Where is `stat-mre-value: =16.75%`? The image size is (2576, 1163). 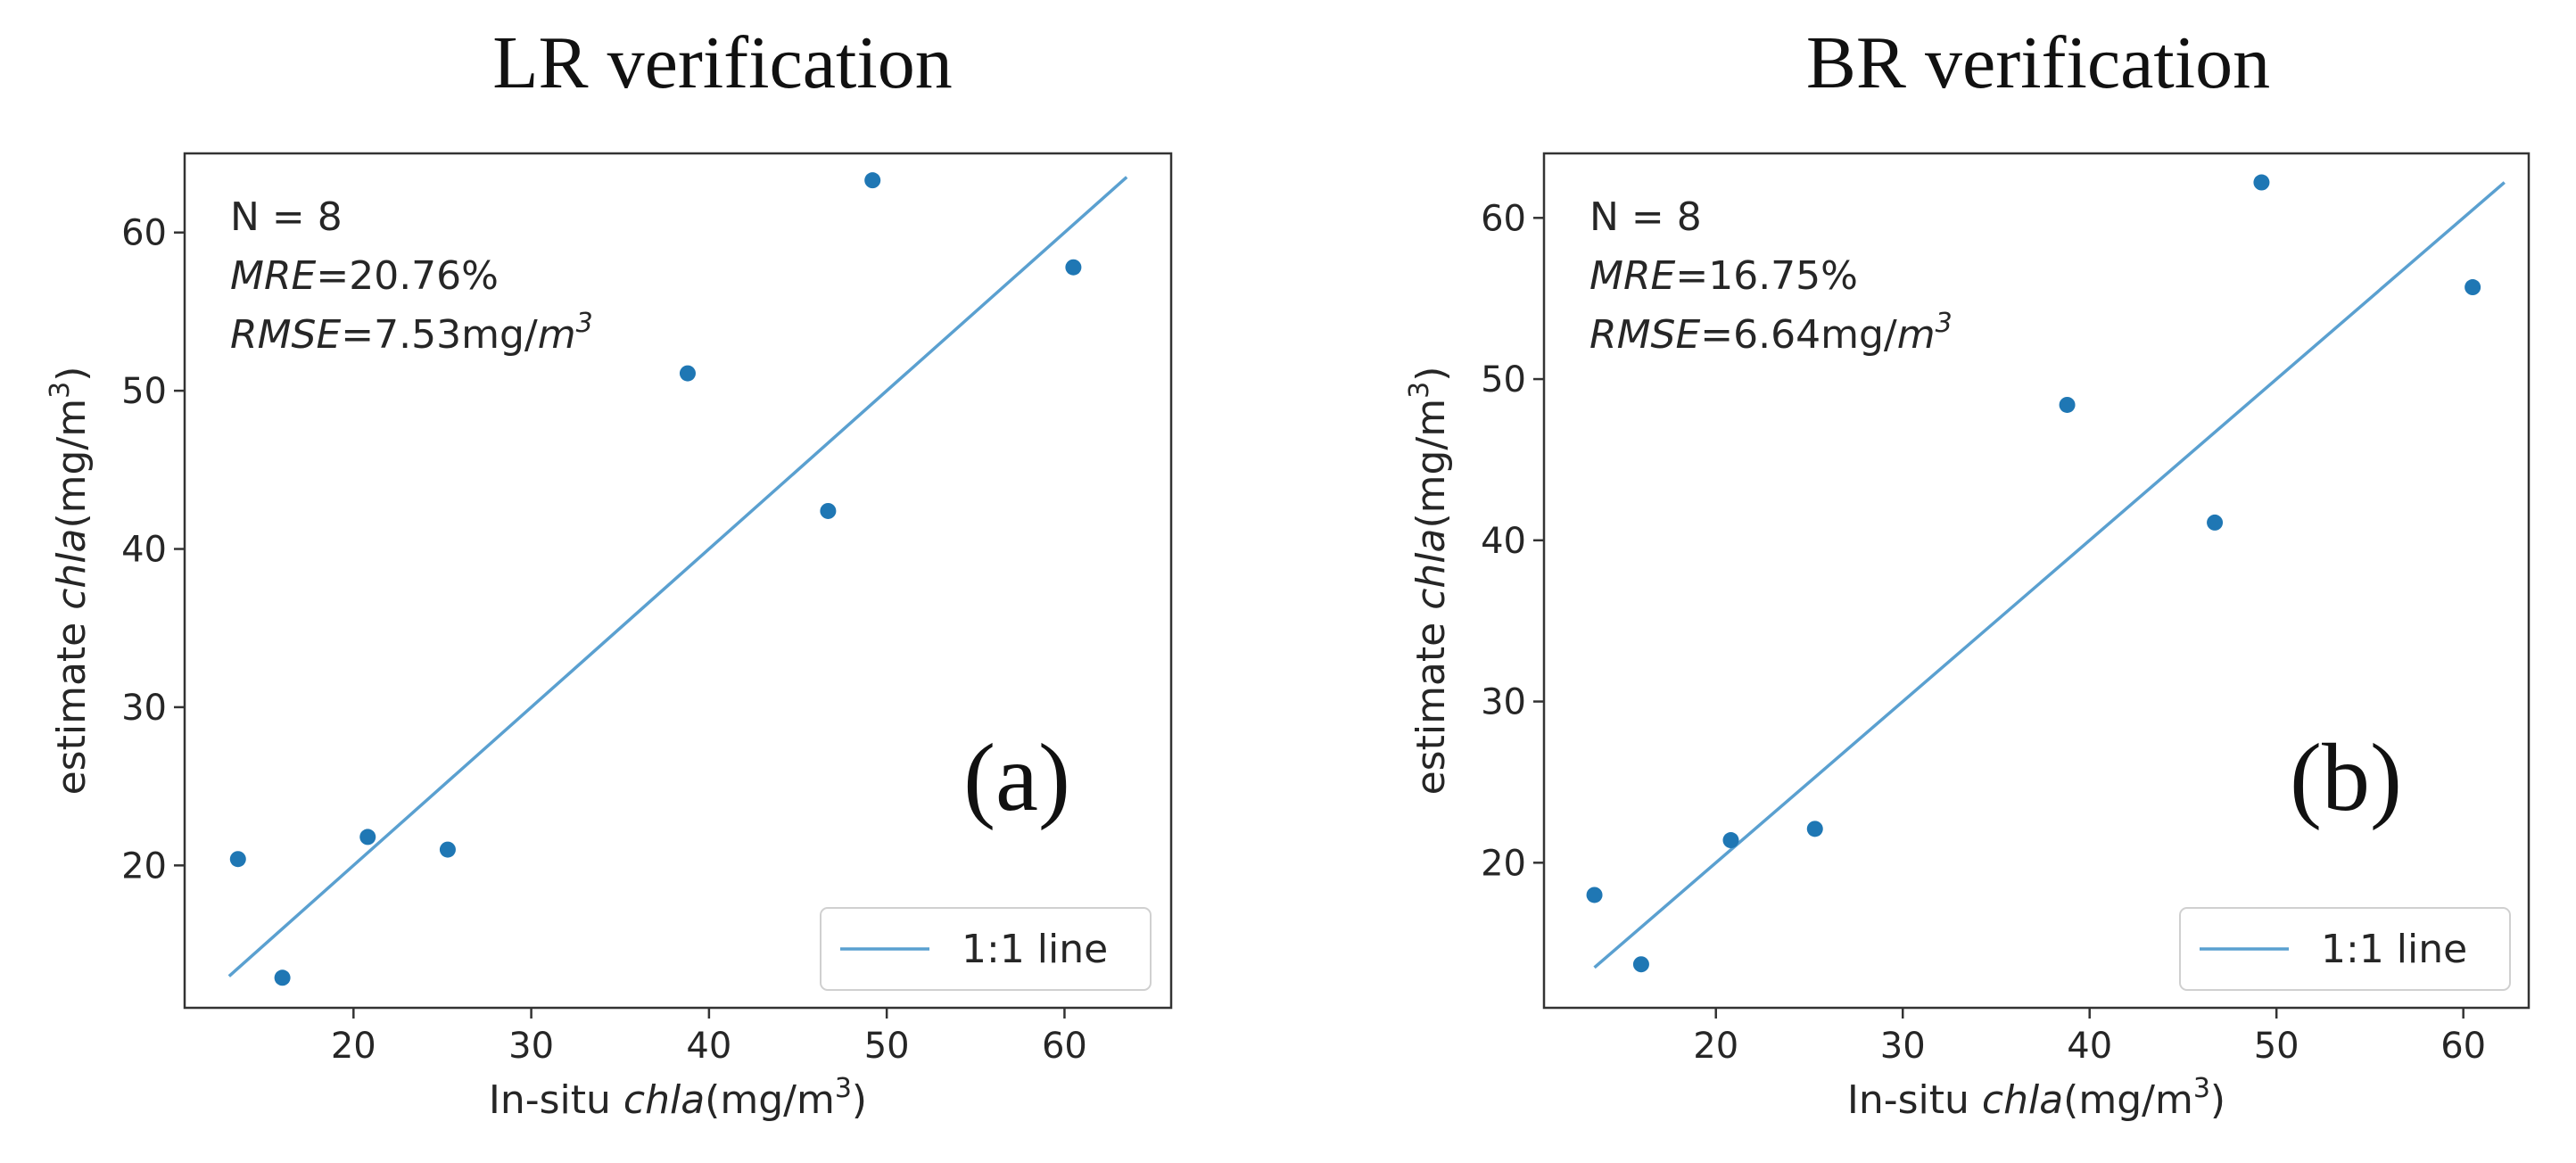 stat-mre-value: =16.75% is located at coordinates (1766, 276).